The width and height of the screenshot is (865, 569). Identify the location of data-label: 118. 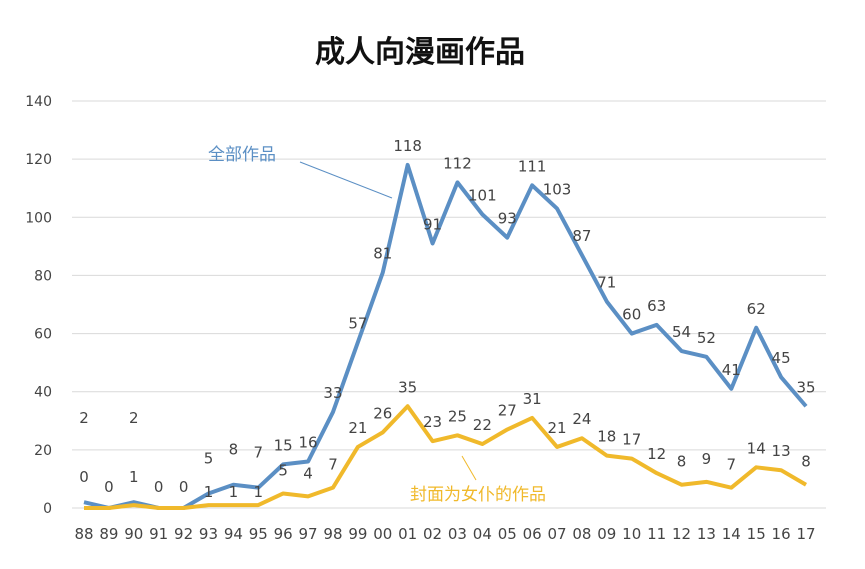
(407, 146).